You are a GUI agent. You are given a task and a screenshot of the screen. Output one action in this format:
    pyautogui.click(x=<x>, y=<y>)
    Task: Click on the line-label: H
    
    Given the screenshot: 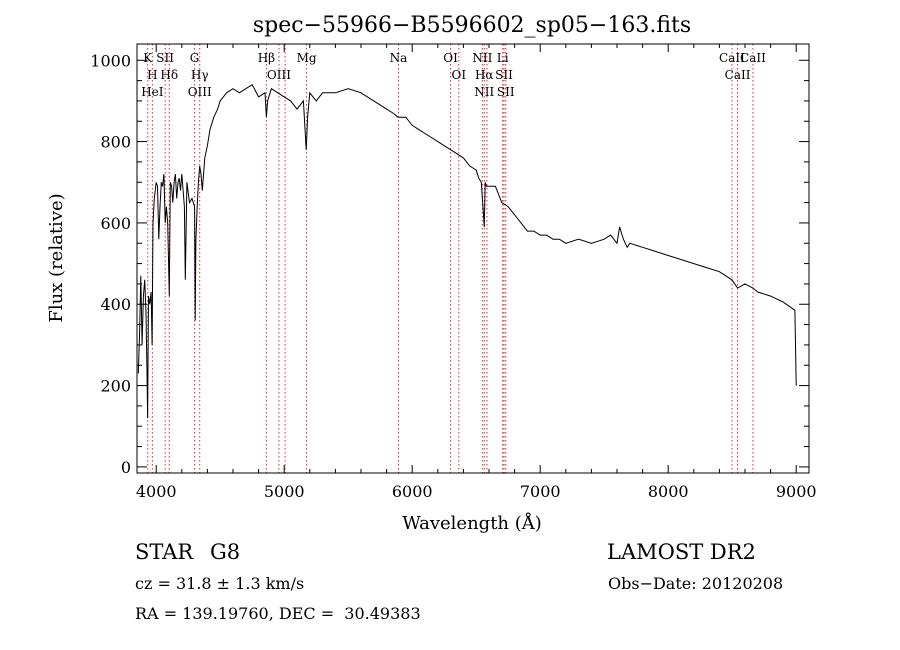 What is the action you would take?
    pyautogui.click(x=152, y=75)
    